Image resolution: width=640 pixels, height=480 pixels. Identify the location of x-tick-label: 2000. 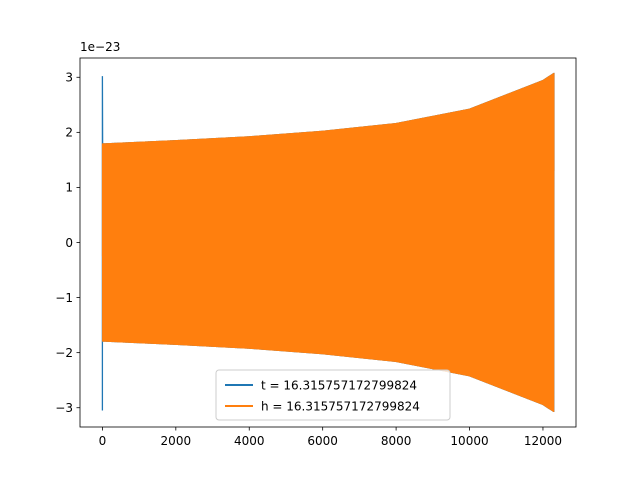
(176, 441).